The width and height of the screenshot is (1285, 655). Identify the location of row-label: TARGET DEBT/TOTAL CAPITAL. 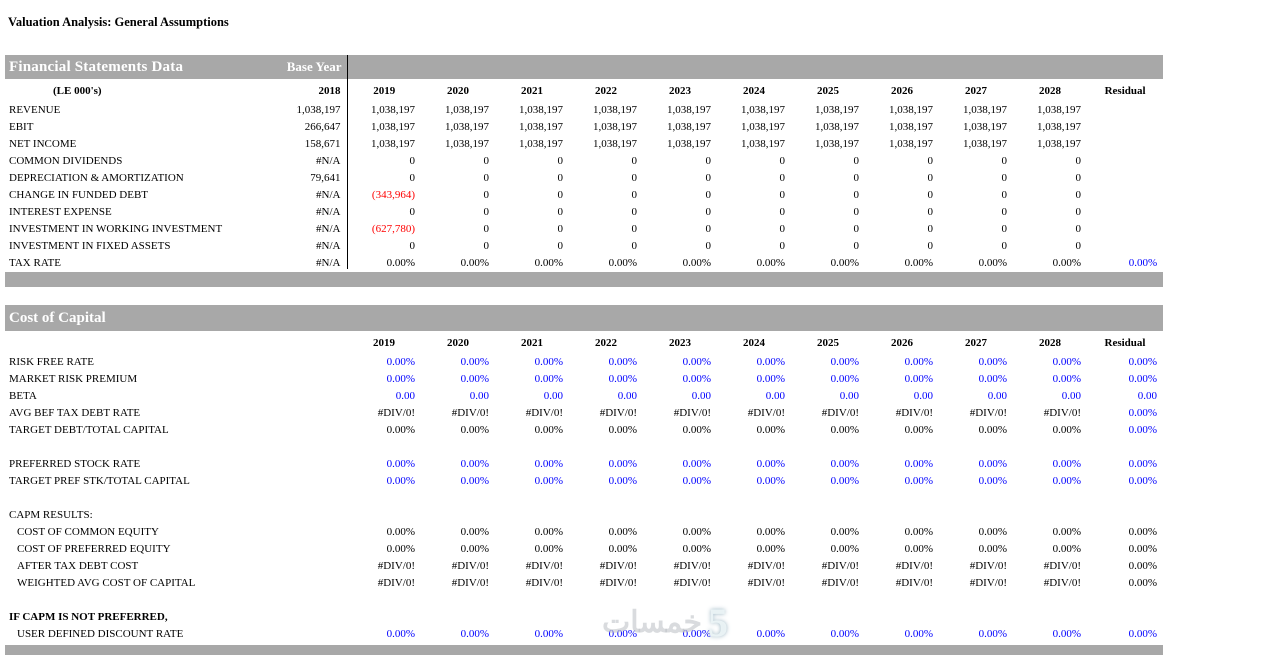
(89, 430).